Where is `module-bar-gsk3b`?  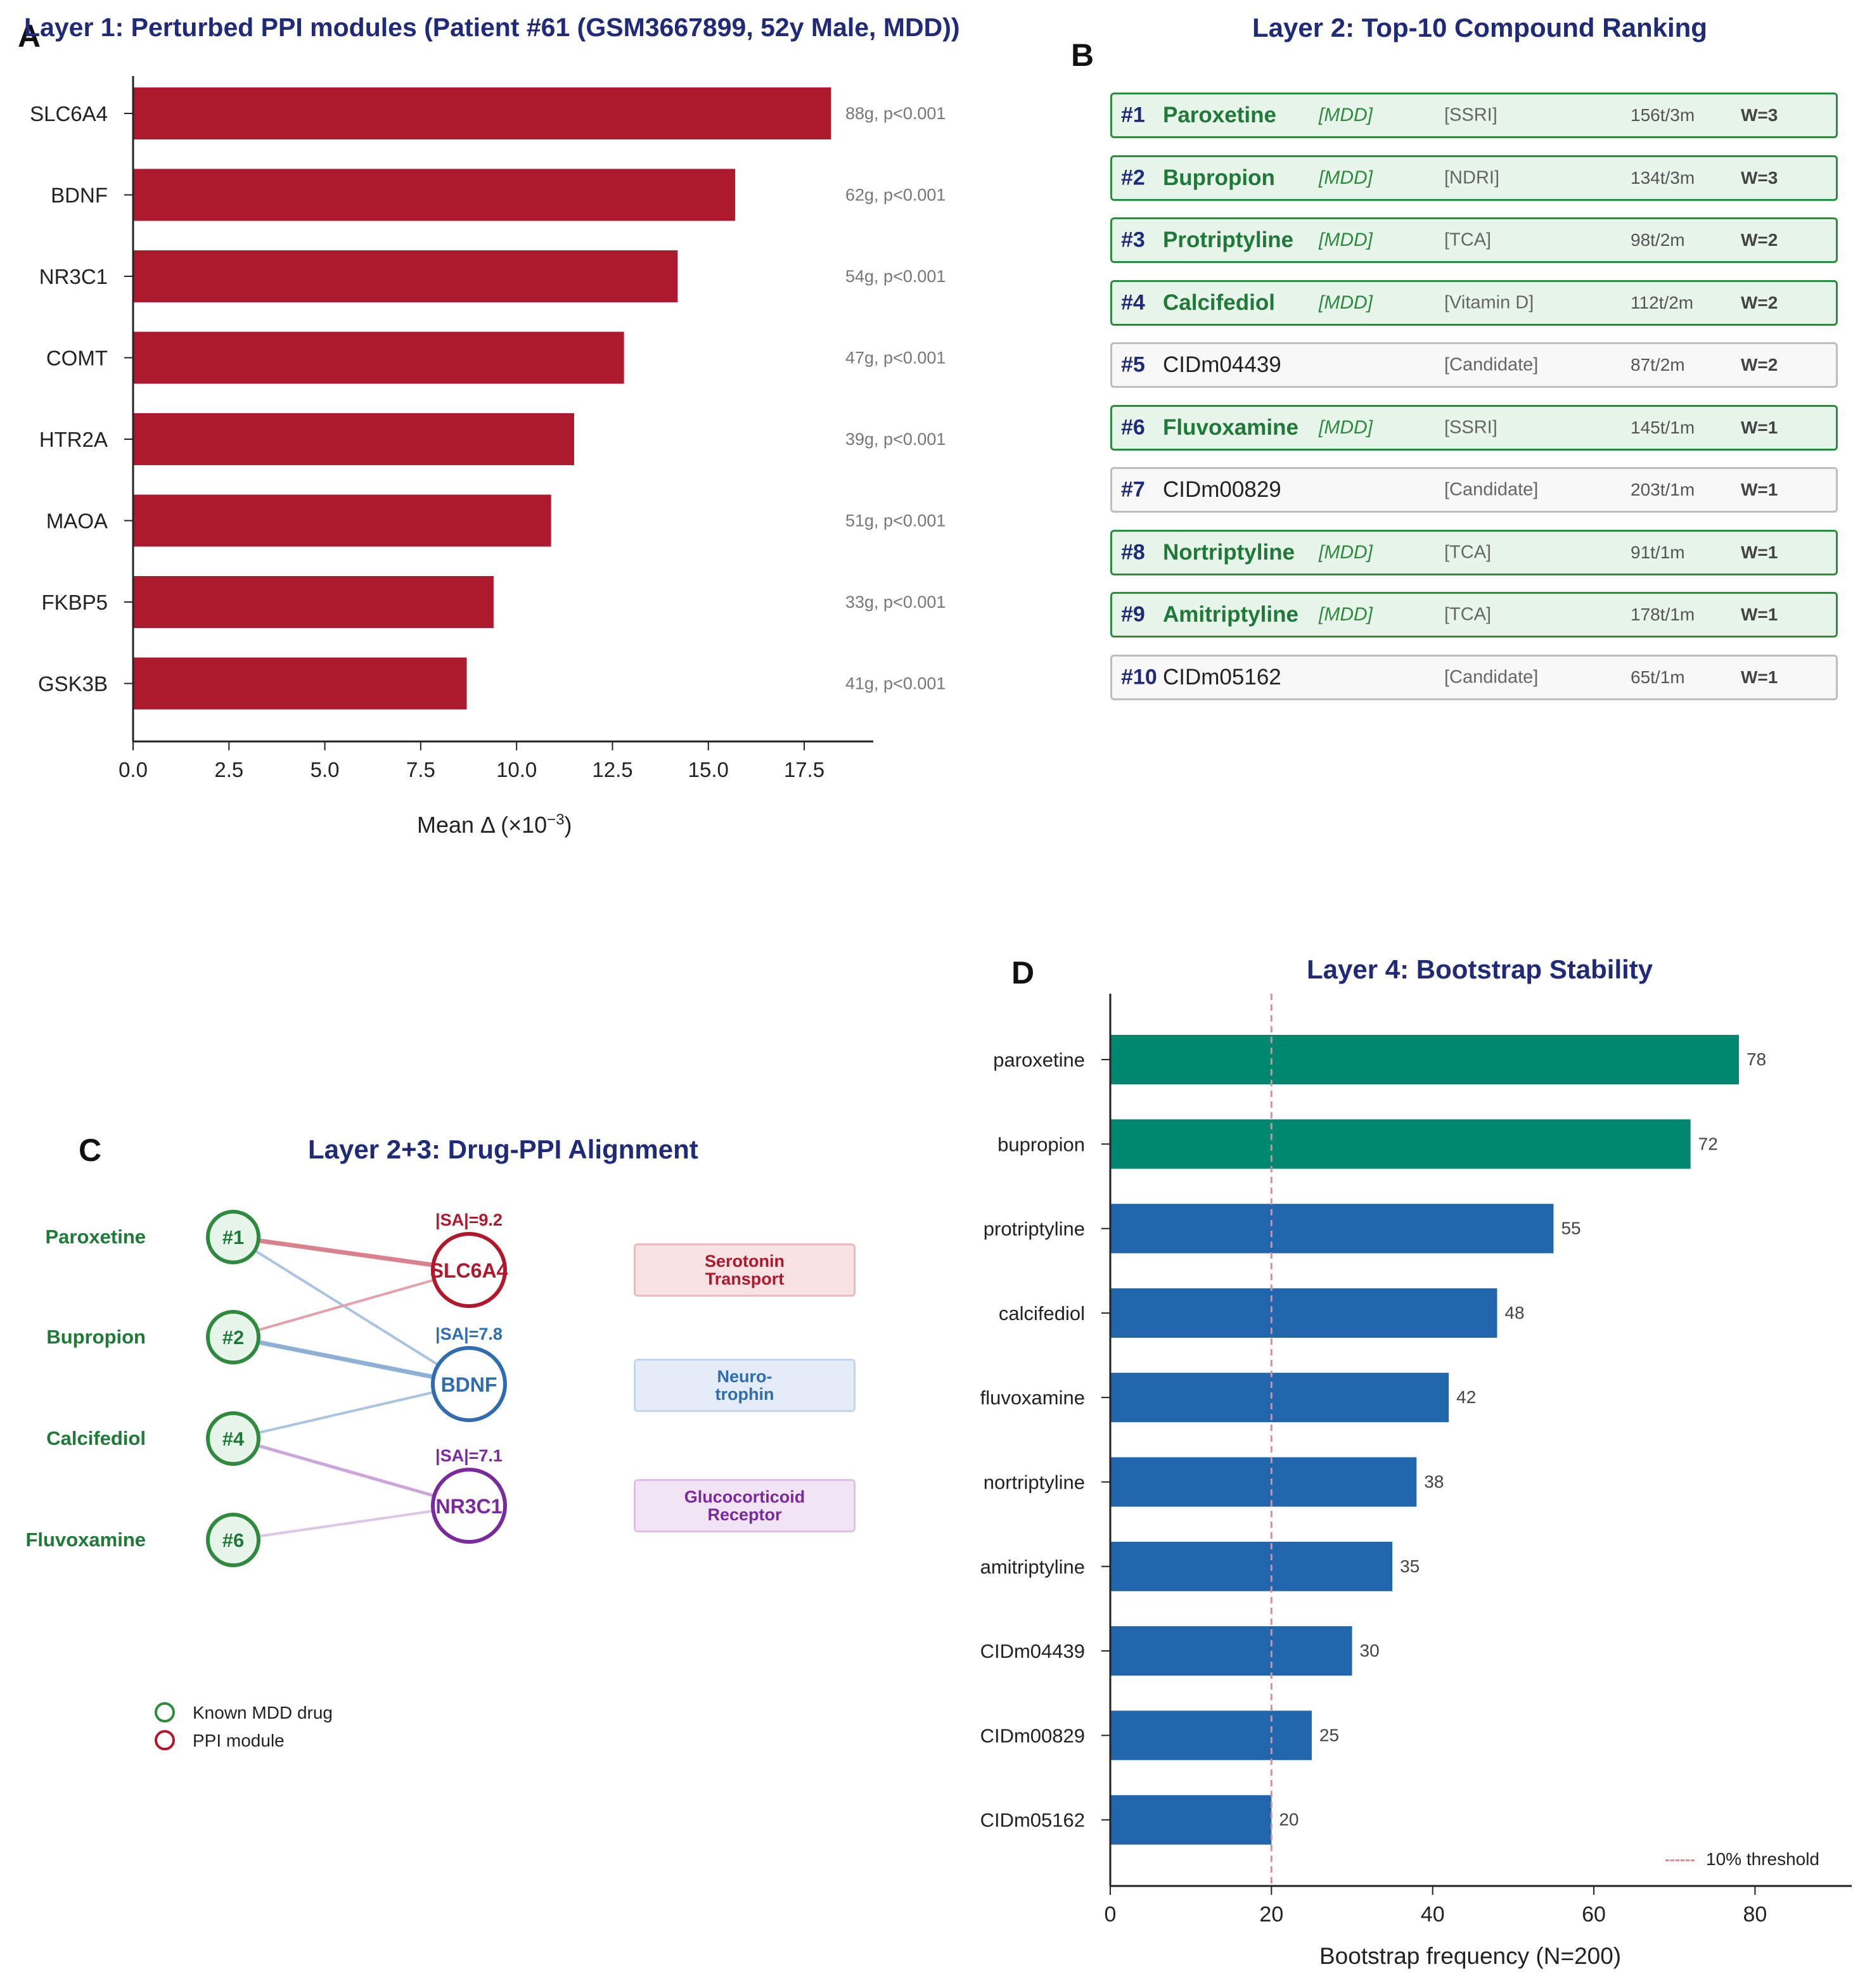
module-bar-gsk3b is located at coordinates (300, 683).